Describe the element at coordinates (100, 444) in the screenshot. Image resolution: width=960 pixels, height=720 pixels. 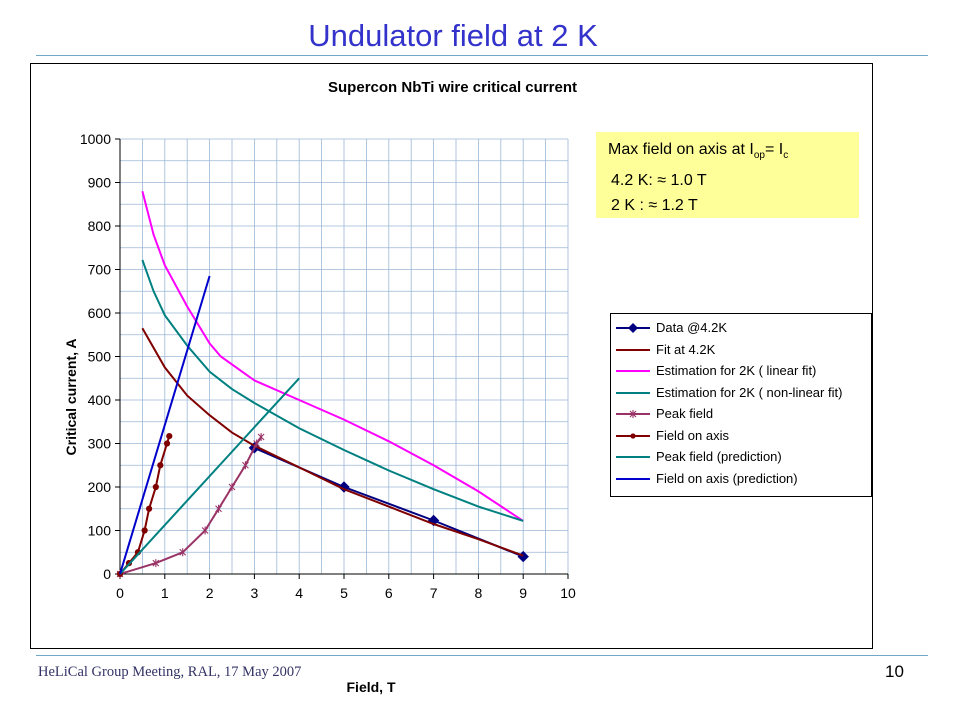
I see `y-tick-label: 300` at that location.